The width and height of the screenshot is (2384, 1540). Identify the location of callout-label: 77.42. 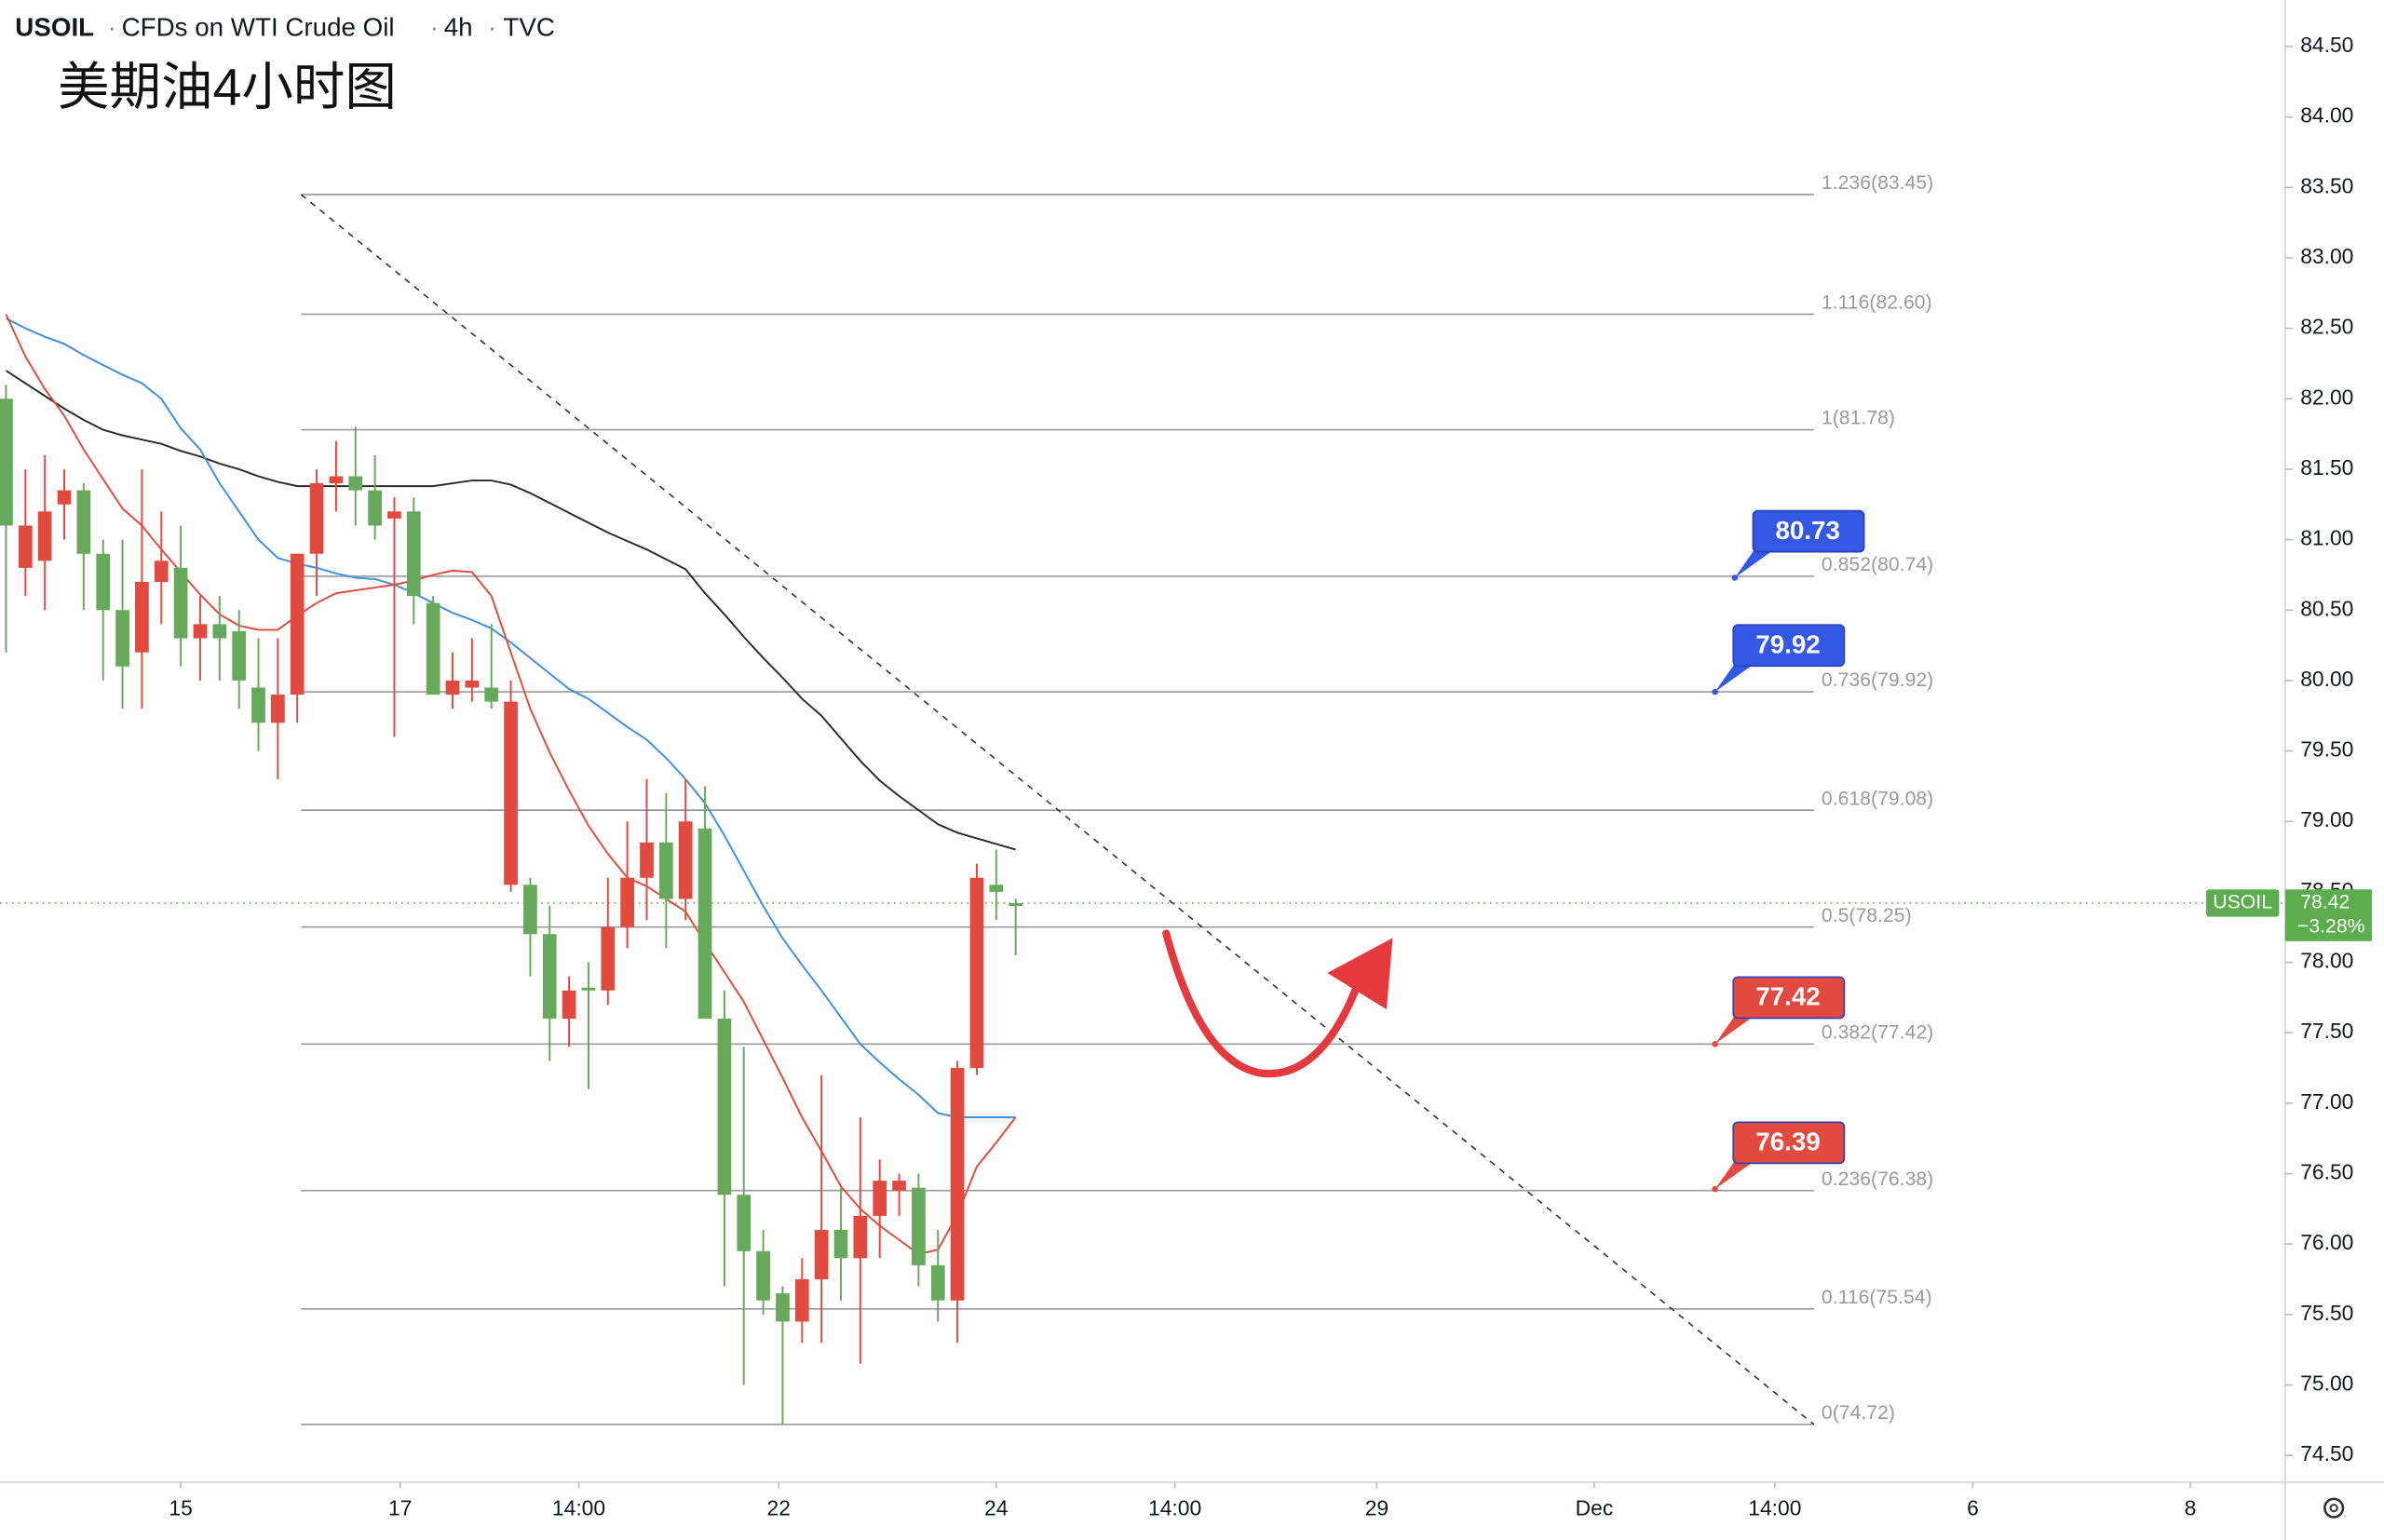
(1787, 997).